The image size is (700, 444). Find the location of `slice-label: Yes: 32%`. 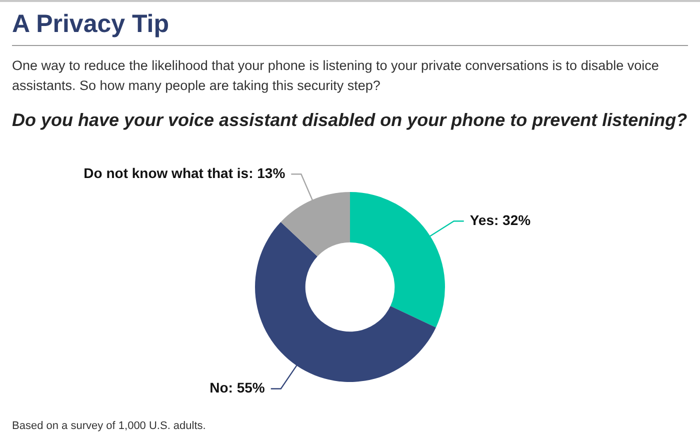

slice-label: Yes: 32% is located at coordinates (501, 220).